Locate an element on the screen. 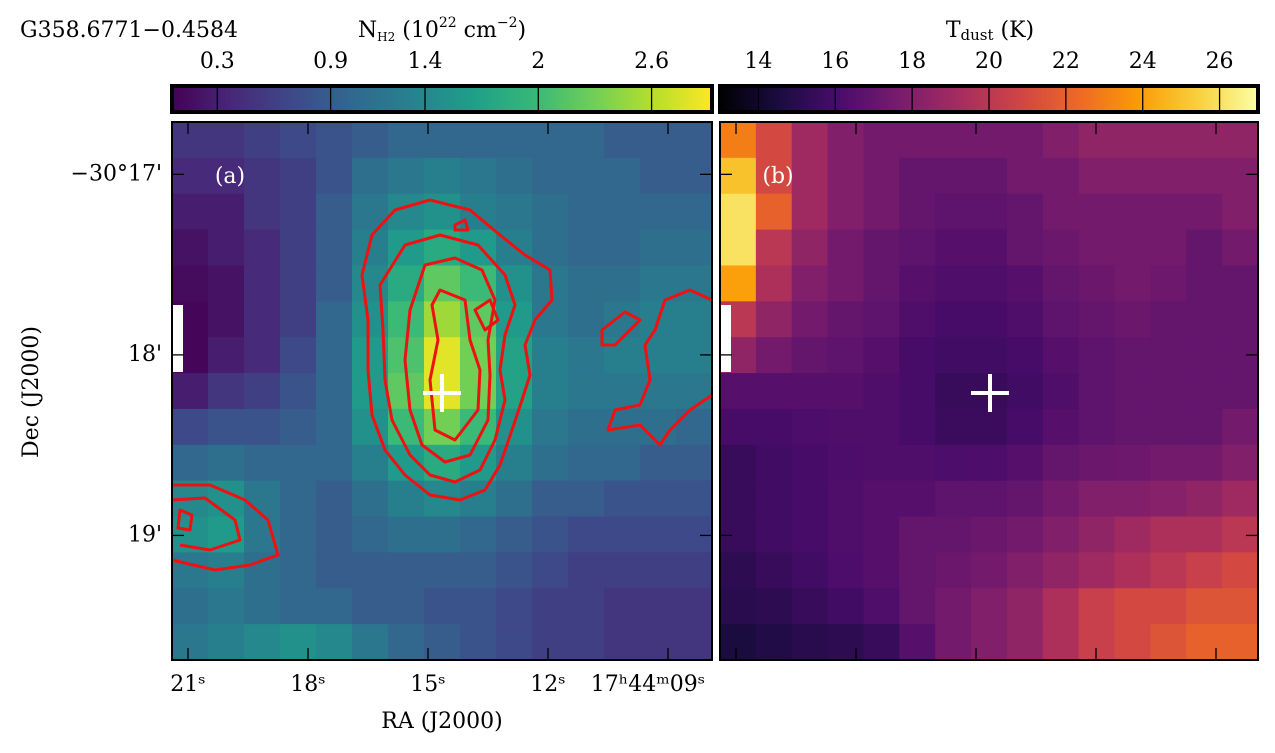  colorbar-tick-label: 26 is located at coordinates (1220, 61).